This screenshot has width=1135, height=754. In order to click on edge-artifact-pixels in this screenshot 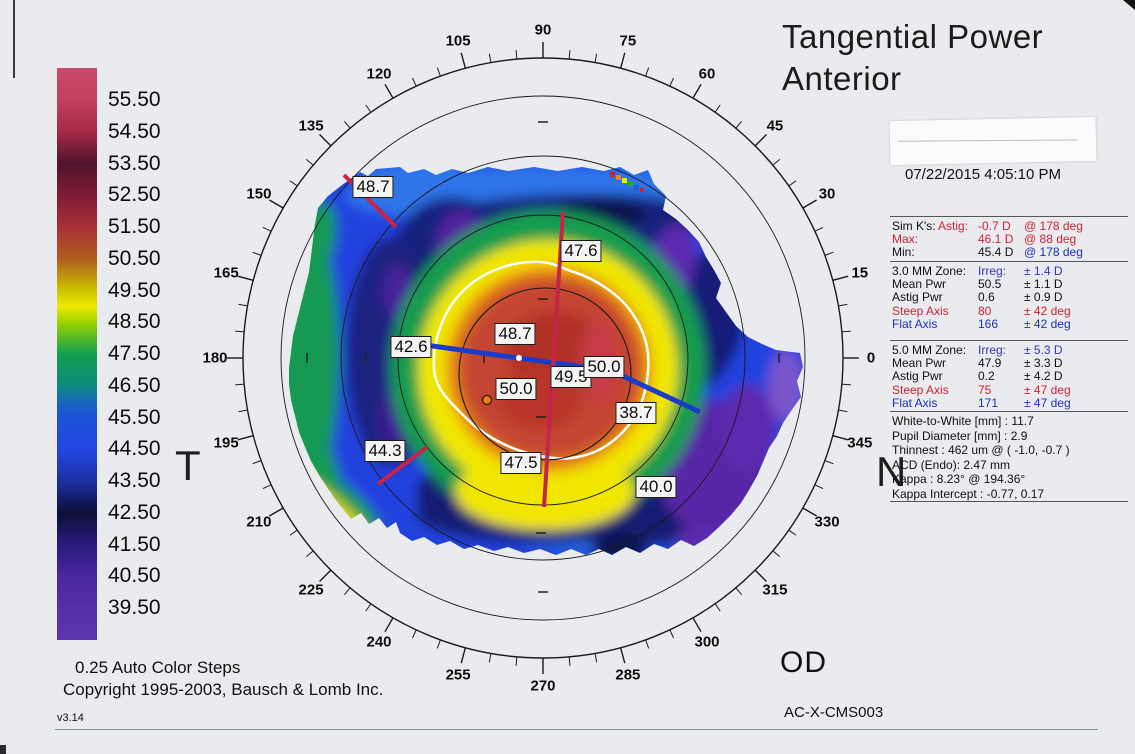, I will do `click(627, 182)`.